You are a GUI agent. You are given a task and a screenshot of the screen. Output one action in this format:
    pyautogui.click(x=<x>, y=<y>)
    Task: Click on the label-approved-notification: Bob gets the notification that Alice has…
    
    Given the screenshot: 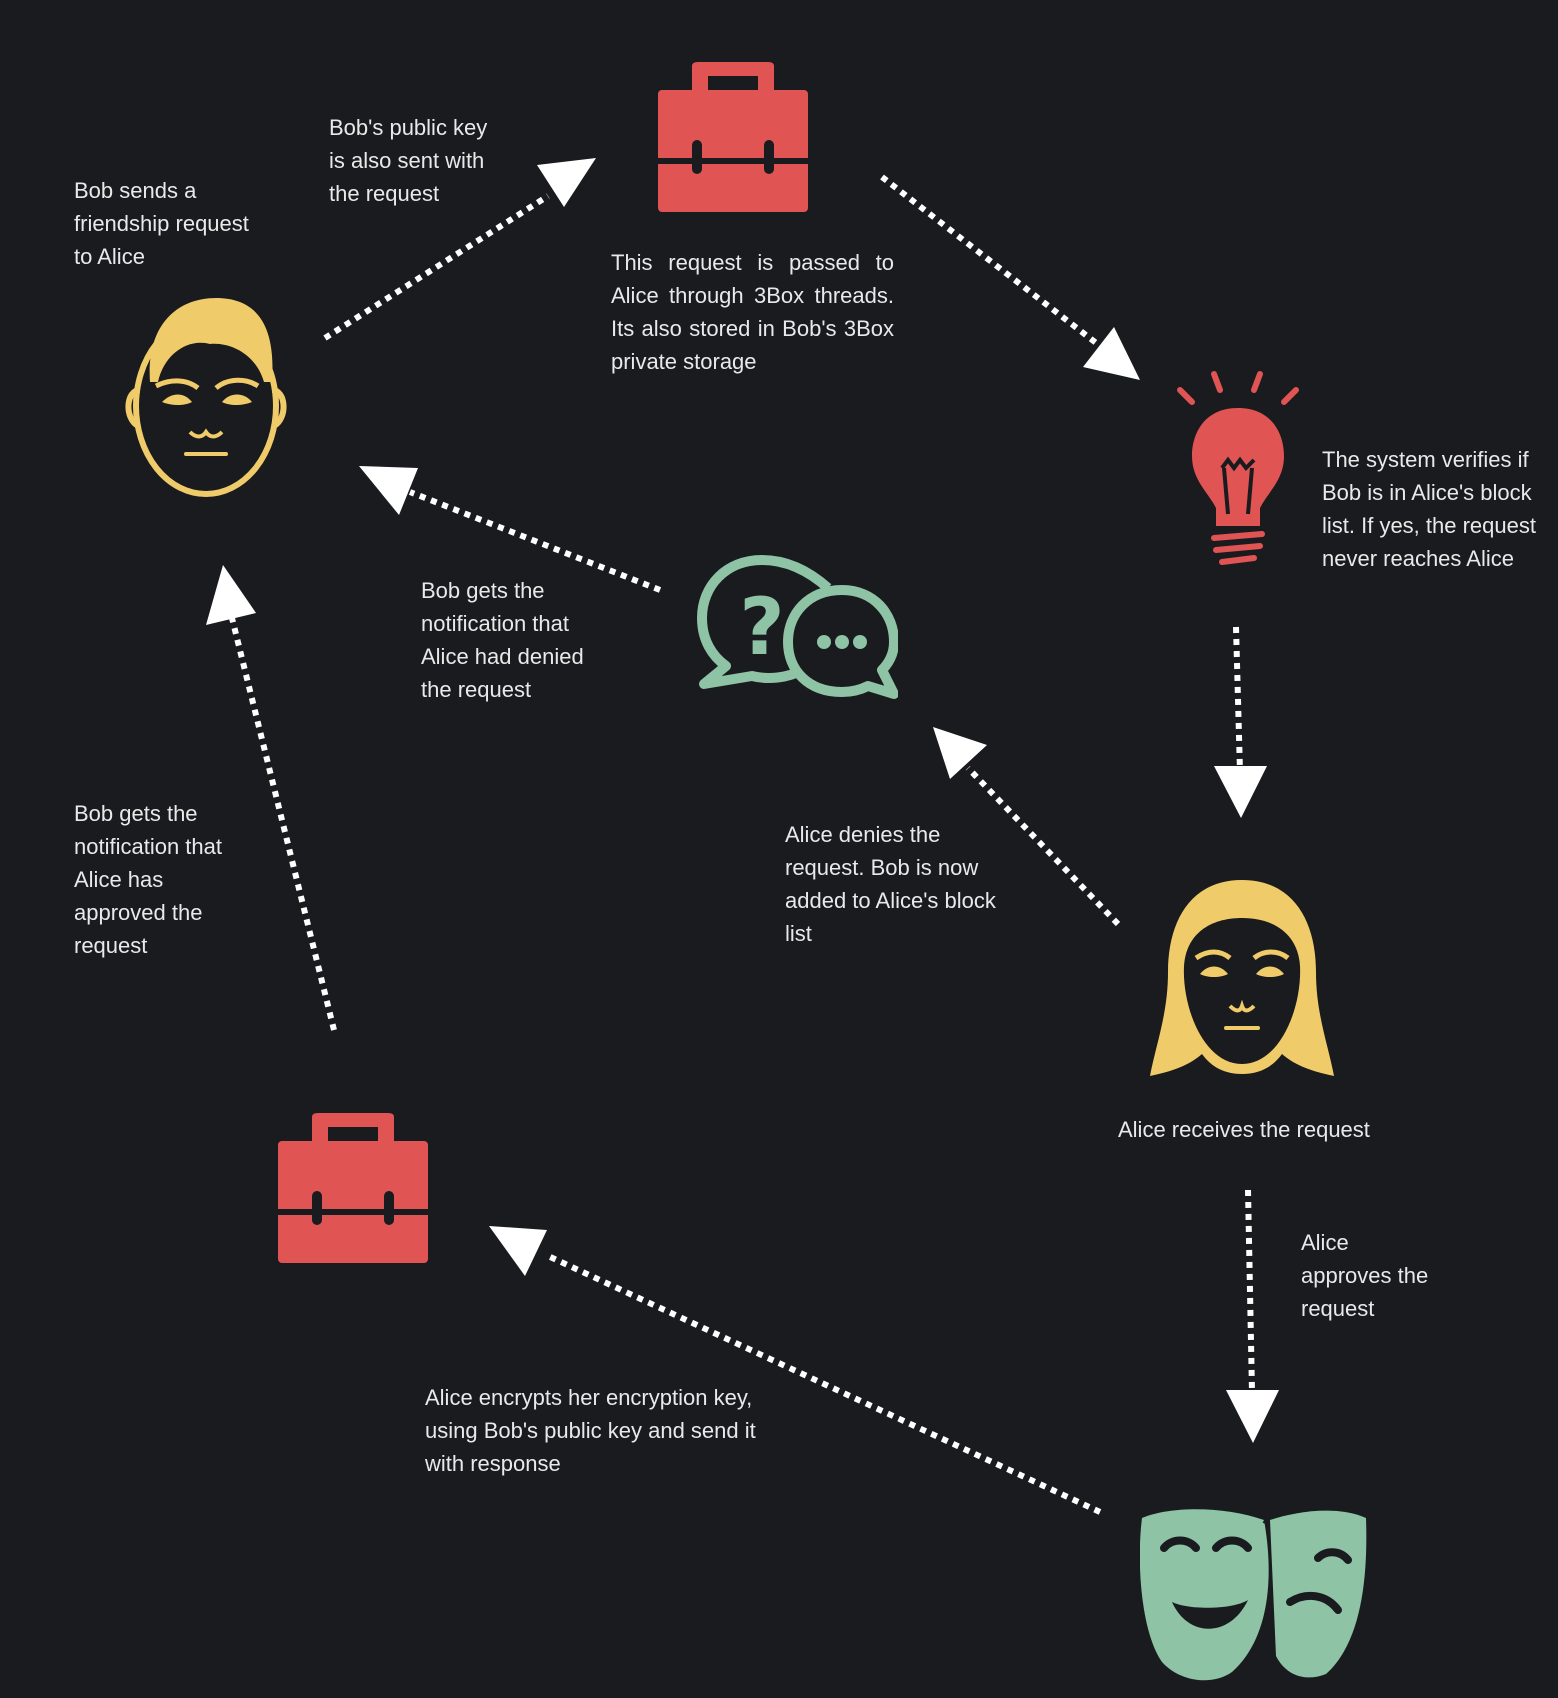 What is the action you would take?
    pyautogui.click(x=148, y=879)
    